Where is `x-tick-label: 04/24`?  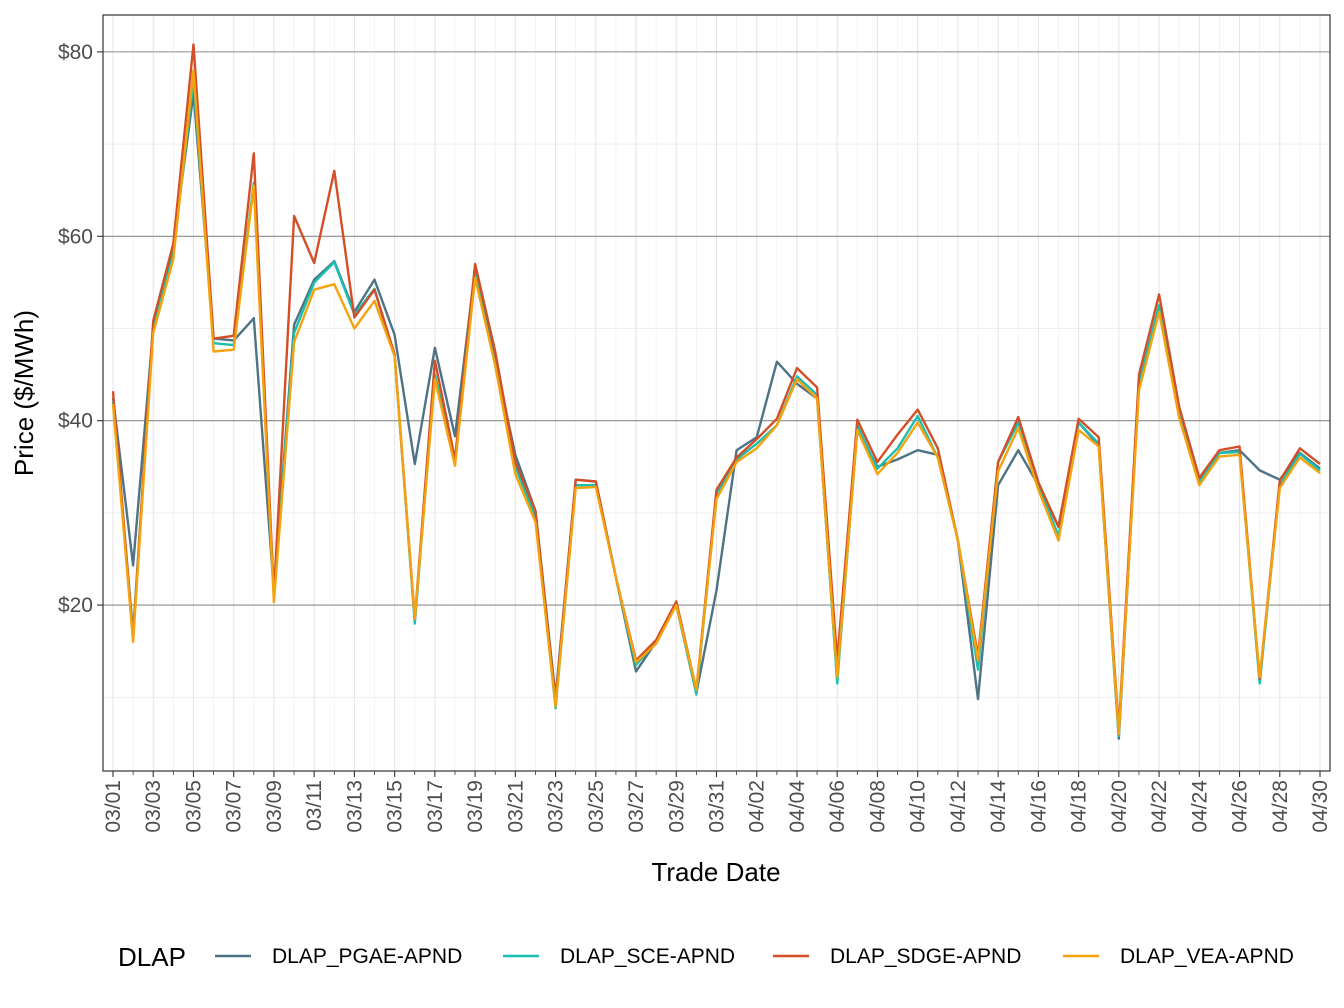
x-tick-label: 04/24 is located at coordinates (1199, 806).